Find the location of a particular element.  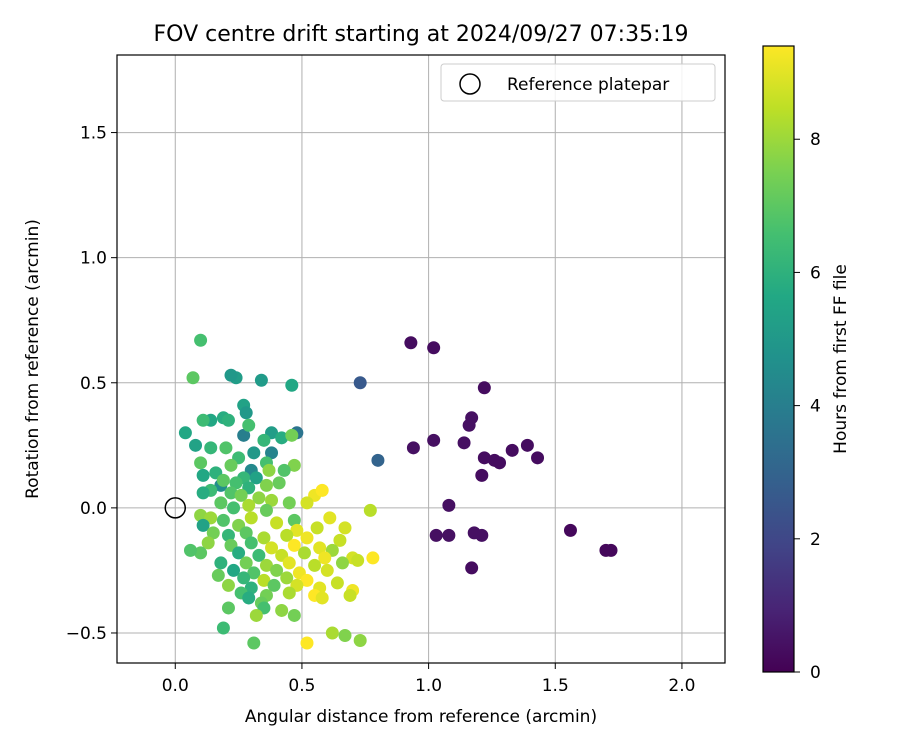

y-tick-label: 1.5 is located at coordinates (93, 134).